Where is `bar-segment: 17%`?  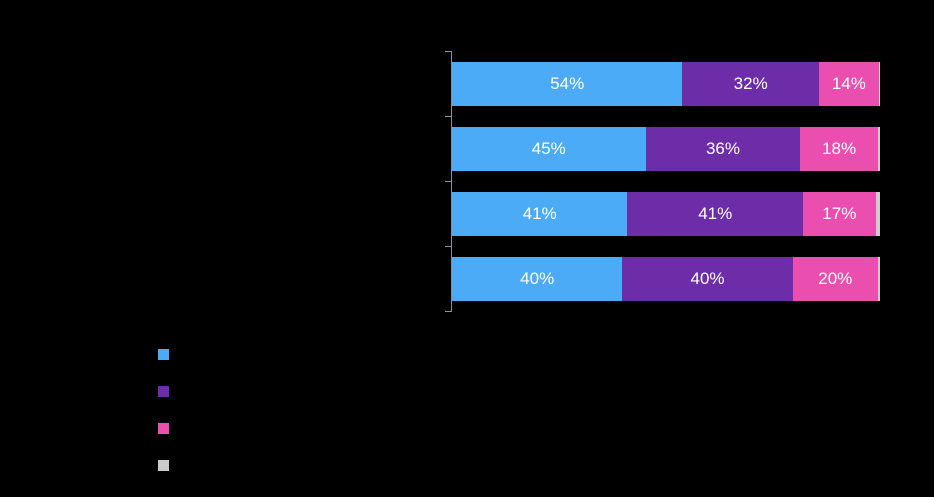 bar-segment: 17% is located at coordinates (839, 214).